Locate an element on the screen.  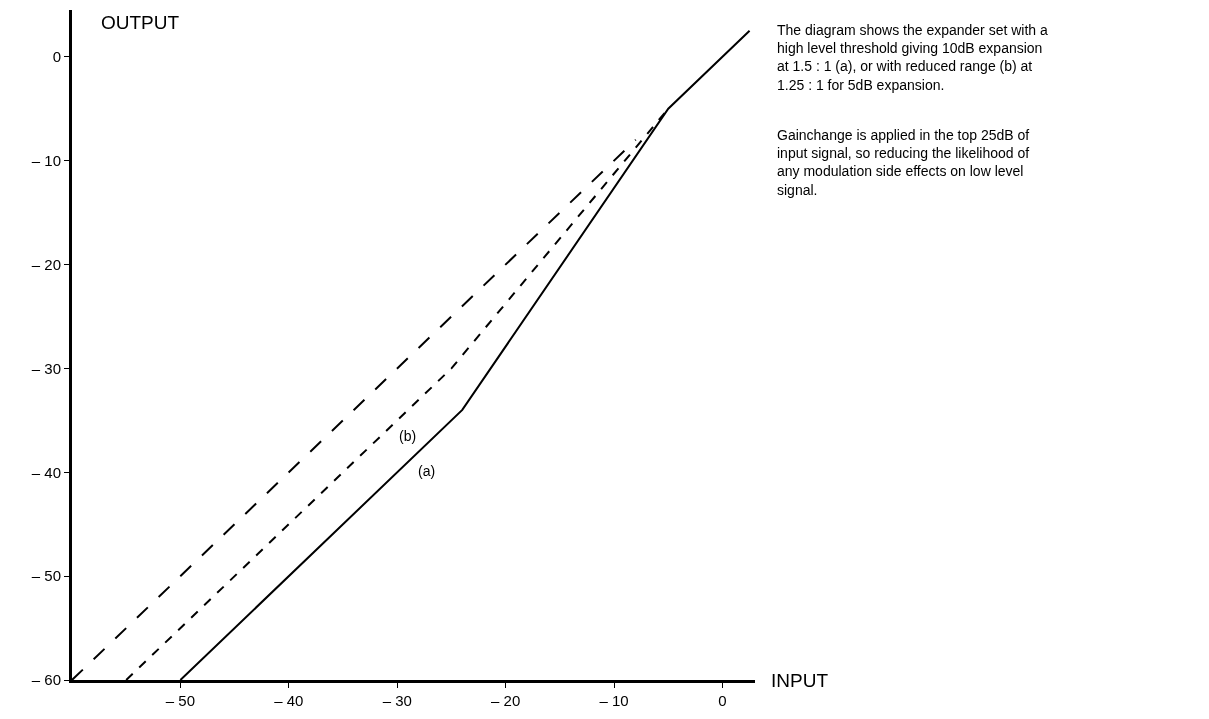
y-tick-label: 0 is located at coordinates (56, 56).